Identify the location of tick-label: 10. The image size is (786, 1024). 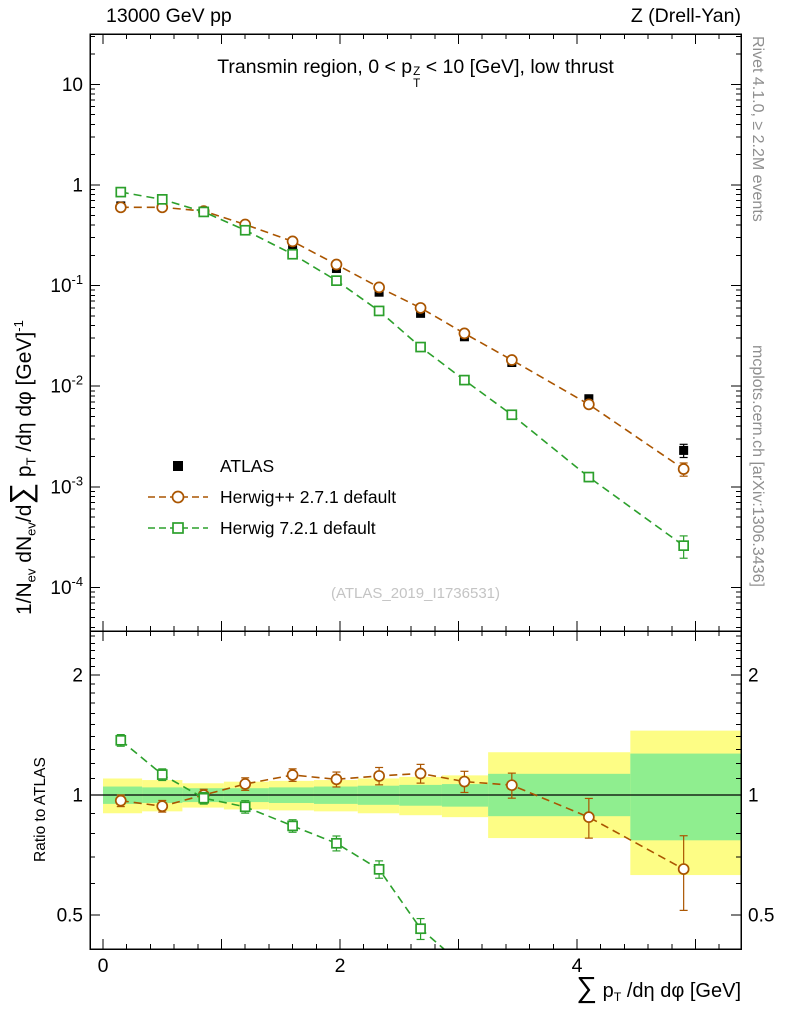
(72, 85).